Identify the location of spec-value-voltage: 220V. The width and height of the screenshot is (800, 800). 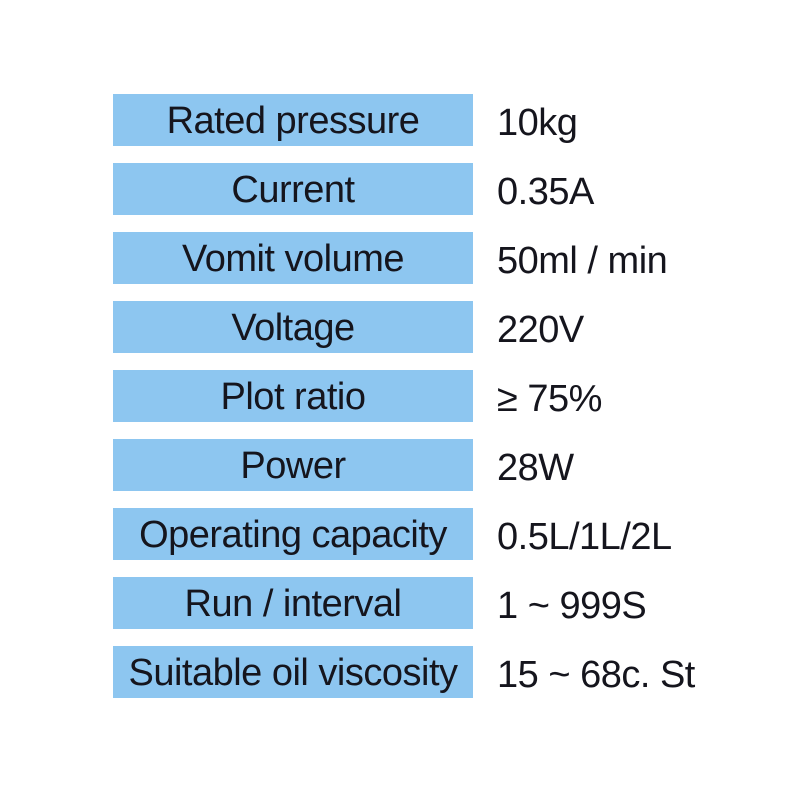
(540, 330).